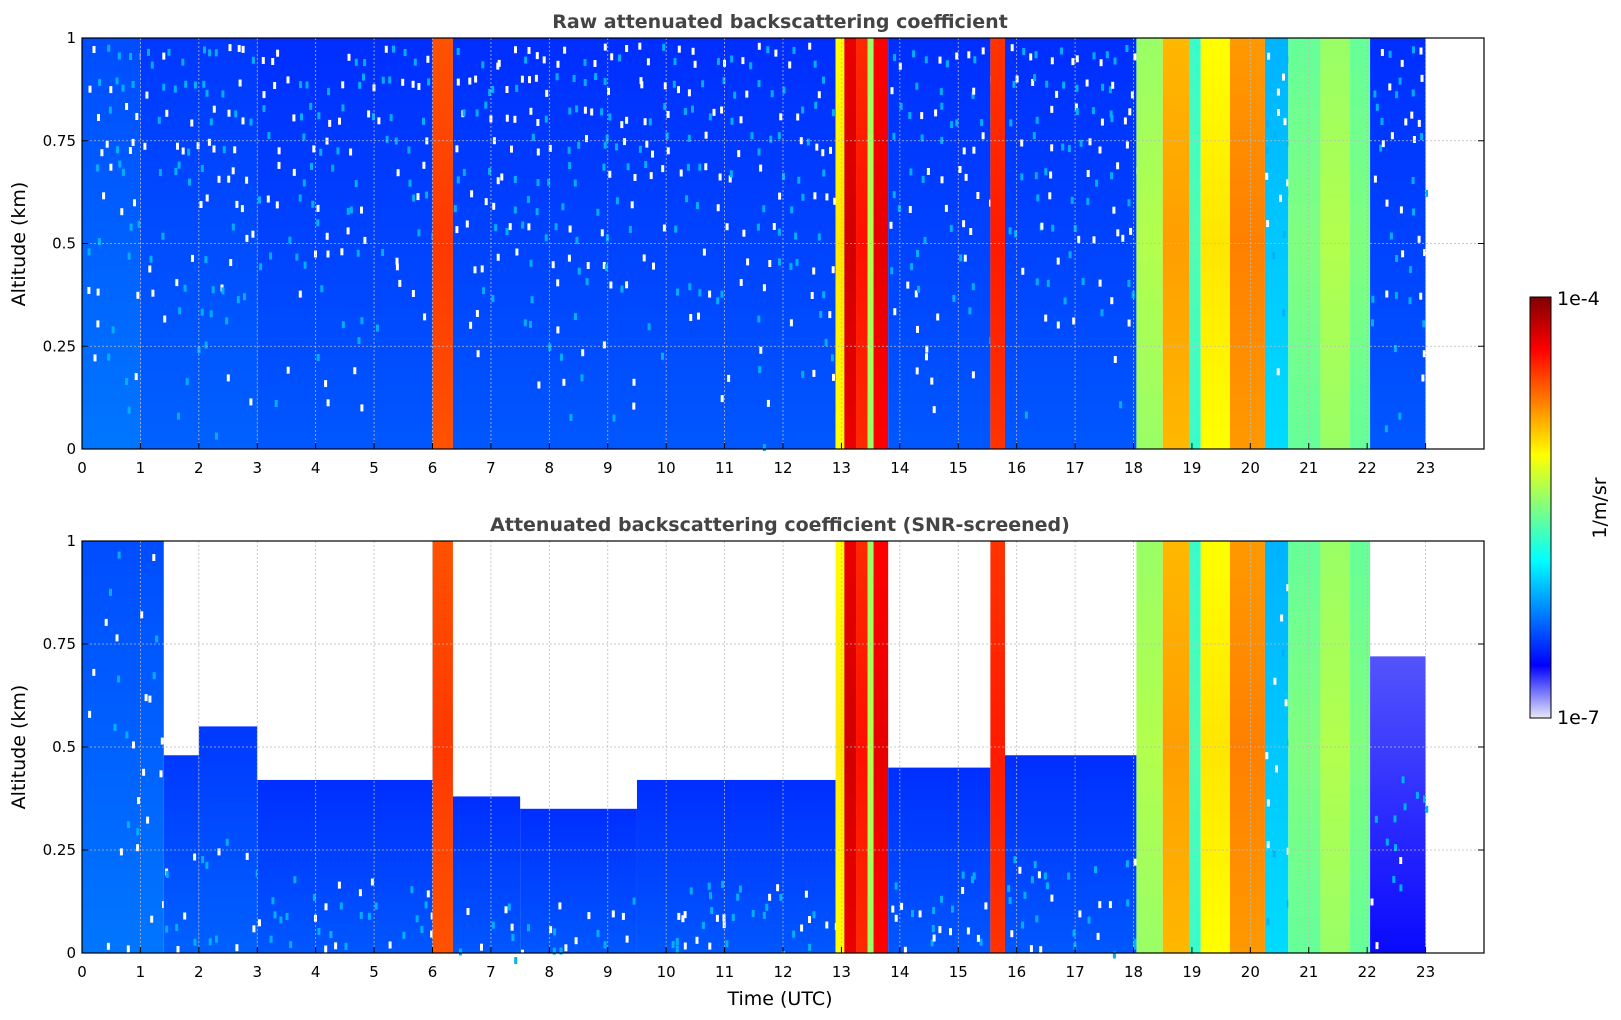  I want to click on heatmap-column, so click(1276, 747).